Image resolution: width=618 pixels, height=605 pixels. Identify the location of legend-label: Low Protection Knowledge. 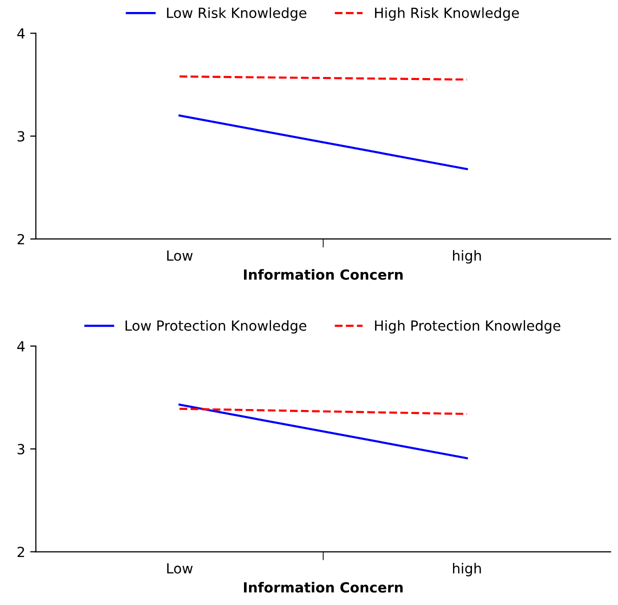
(216, 327).